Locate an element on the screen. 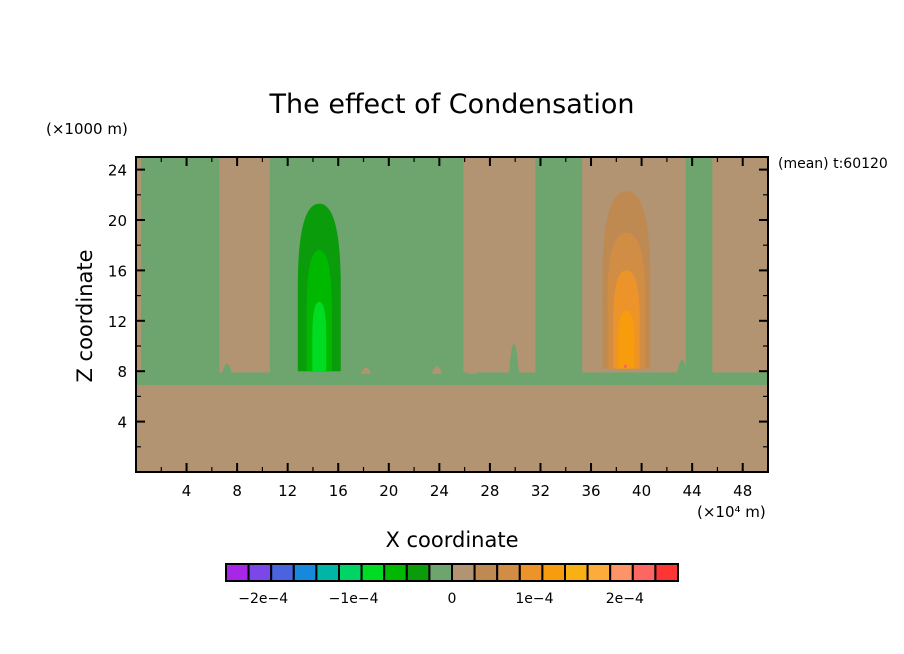 Image resolution: width=904 pixels, height=654 pixels. x-tick-label: 32 is located at coordinates (540, 491).